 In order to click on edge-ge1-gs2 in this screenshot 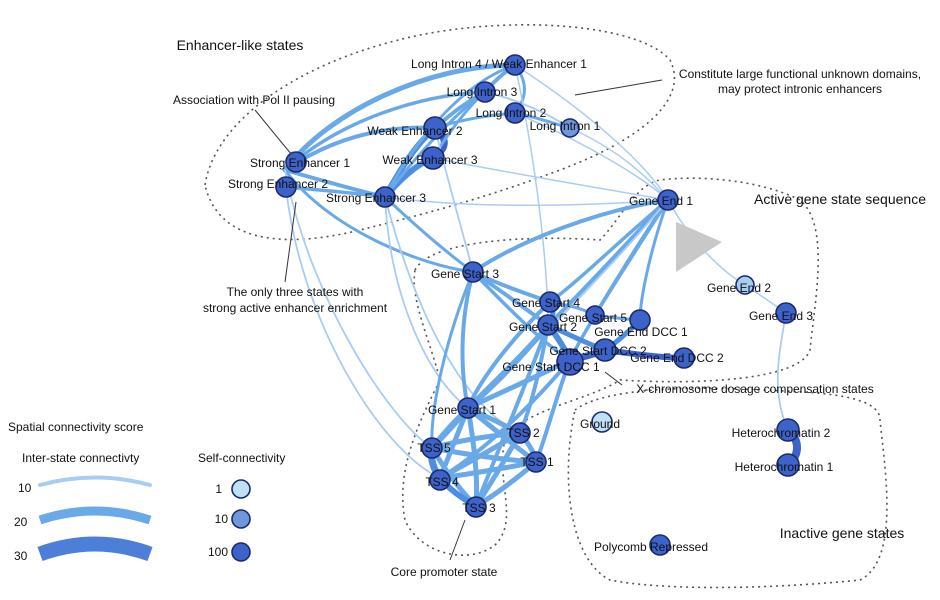, I will do `click(608, 262)`.